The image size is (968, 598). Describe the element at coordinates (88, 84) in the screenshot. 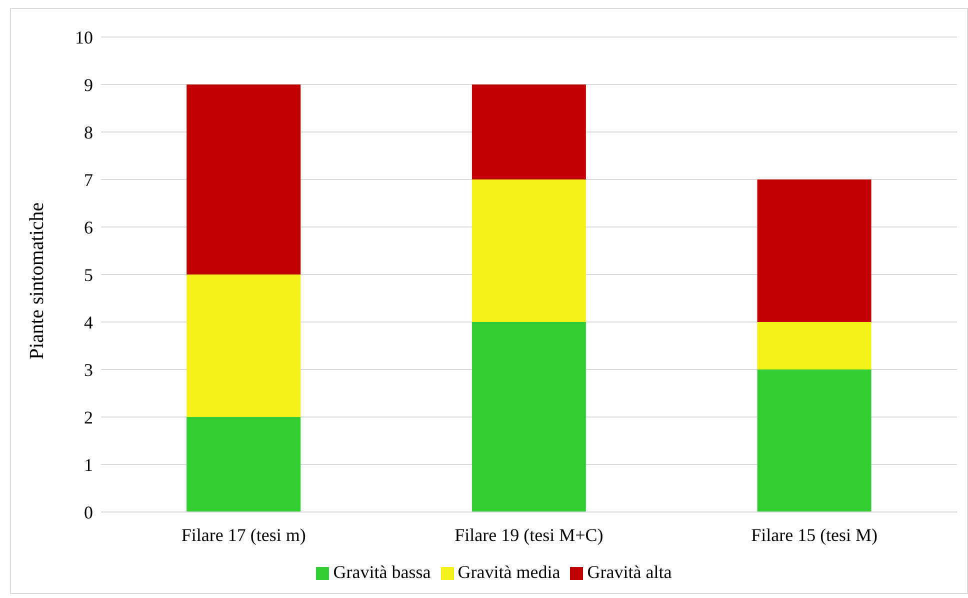

I see `y-tick-label: 9` at that location.